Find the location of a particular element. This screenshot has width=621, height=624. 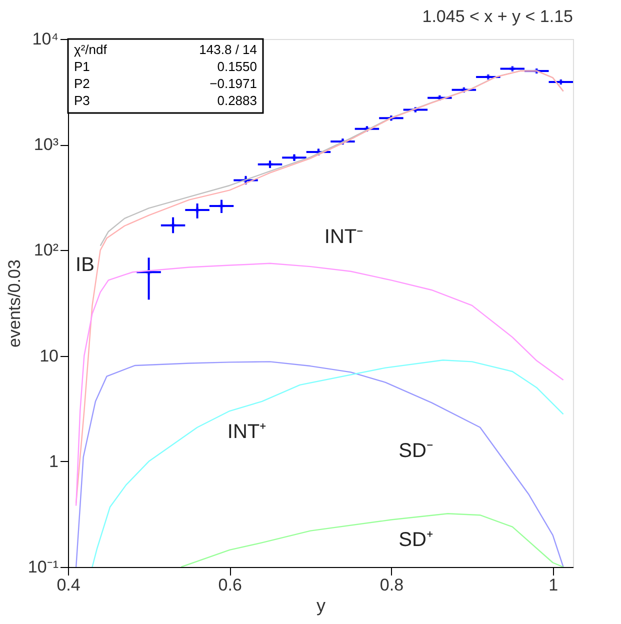

y-tick-label: 10² is located at coordinates (46, 250).